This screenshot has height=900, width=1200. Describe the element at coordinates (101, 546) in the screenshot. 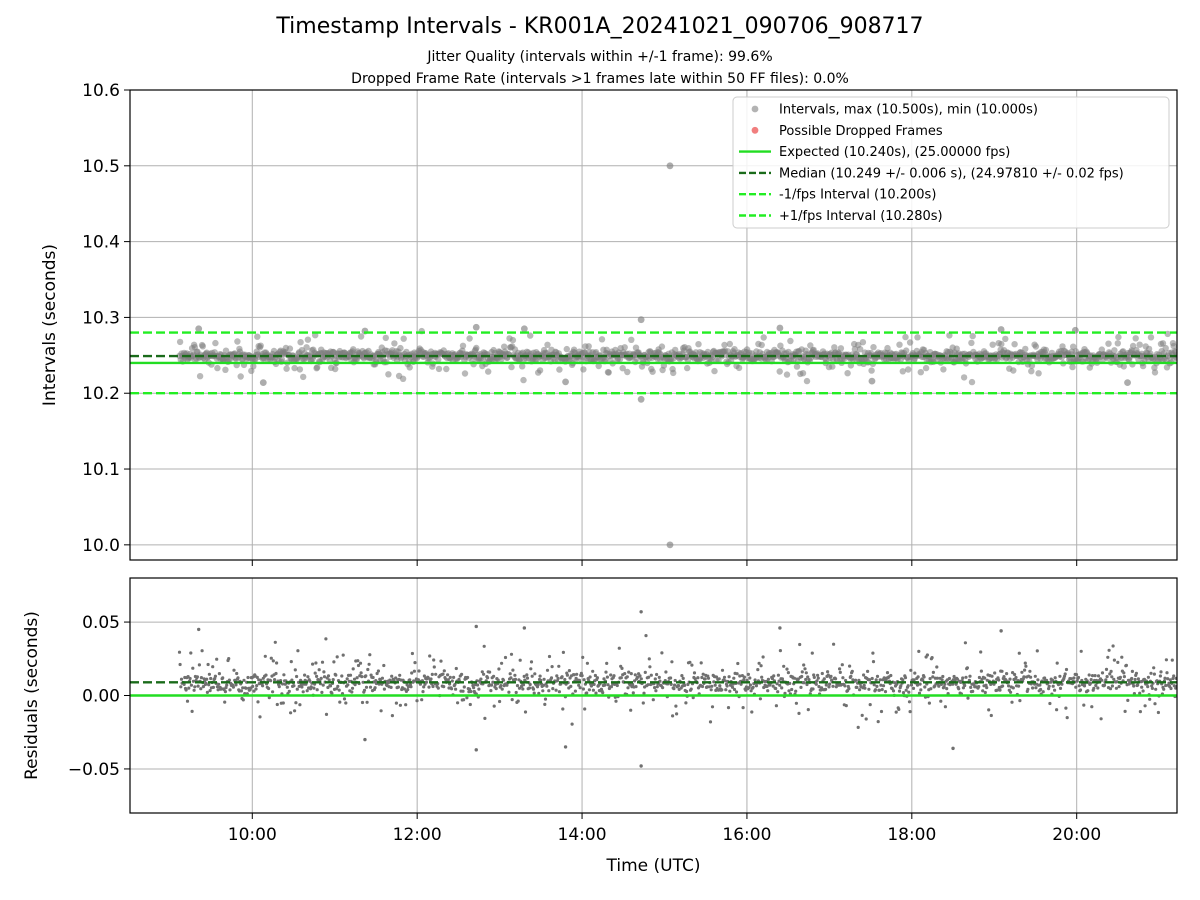

I see `top-ytick-label: 10.0` at that location.